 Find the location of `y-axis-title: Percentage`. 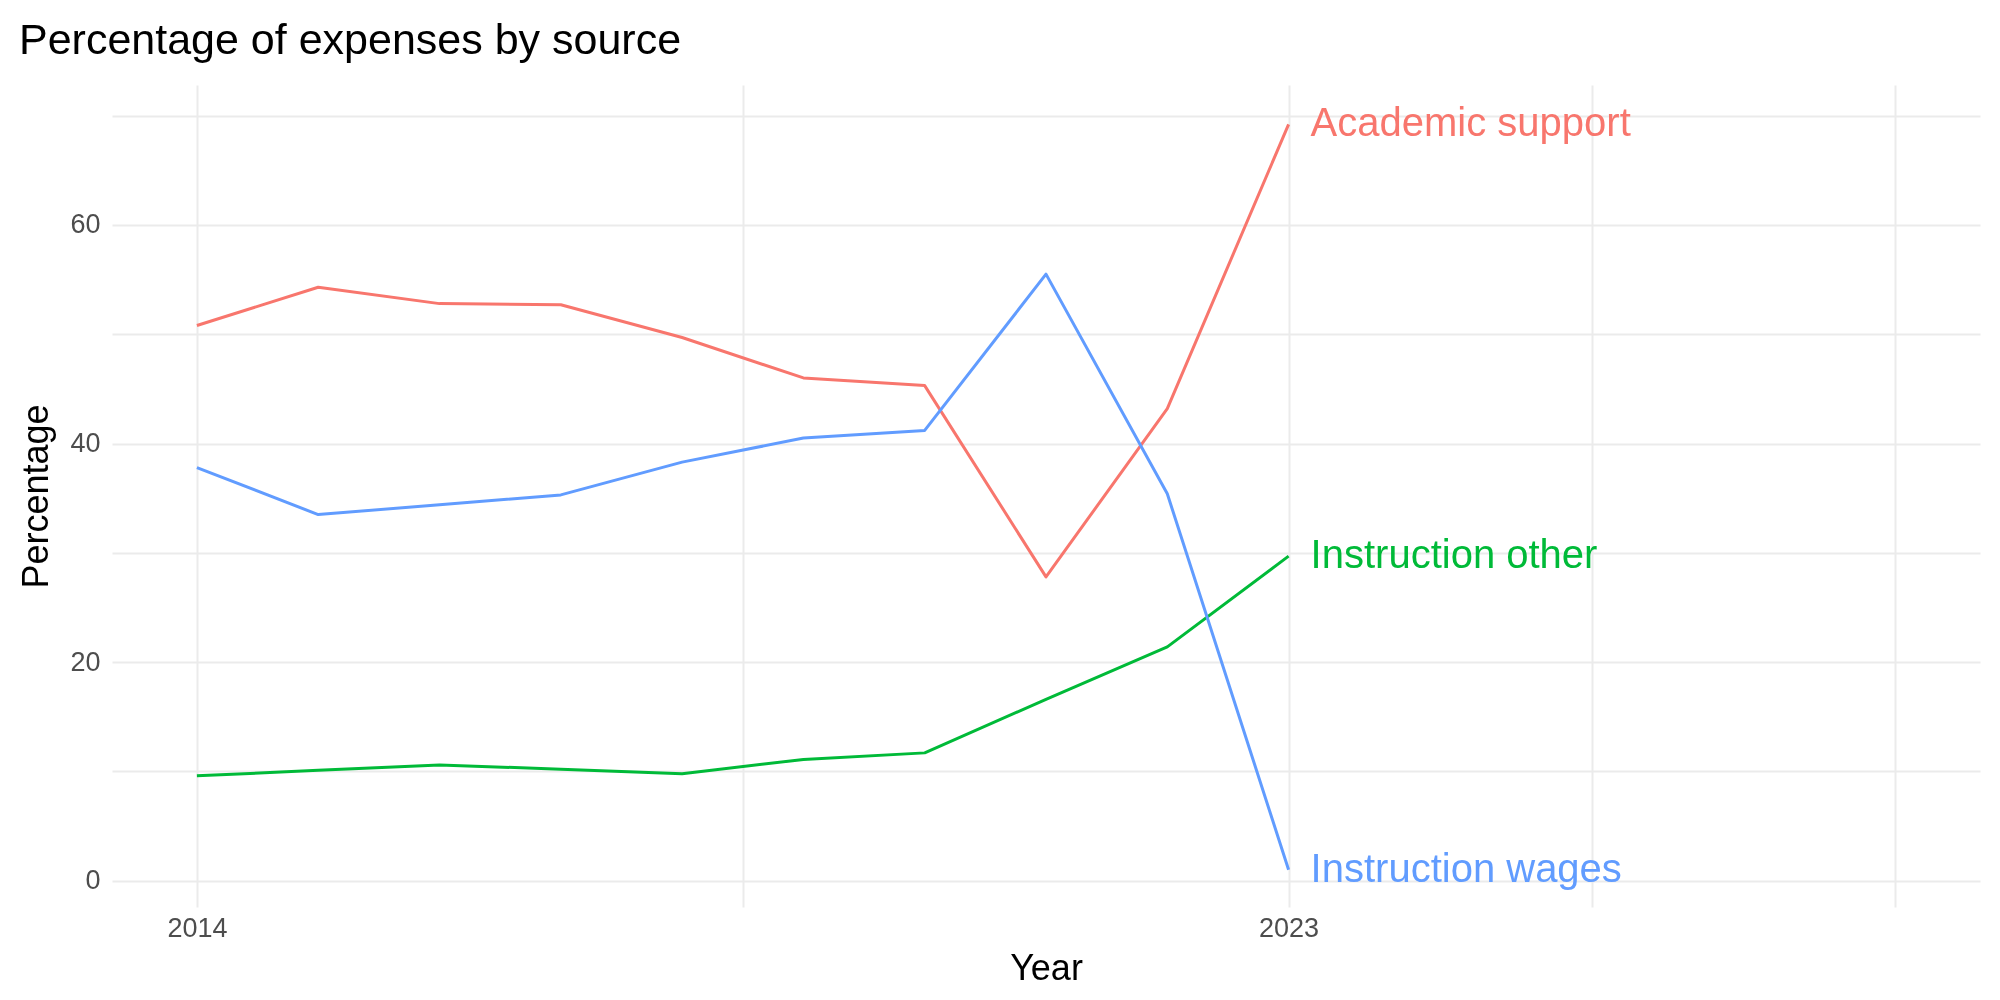

y-axis-title: Percentage is located at coordinates (36, 496).